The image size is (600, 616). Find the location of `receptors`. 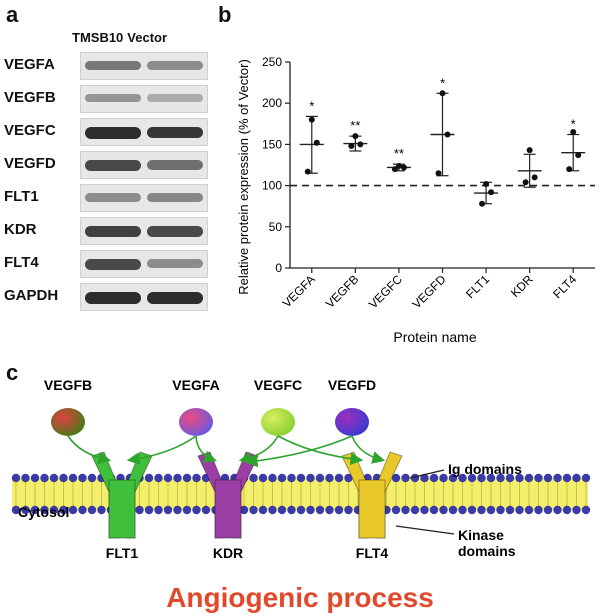

receptors is located at coordinates (247, 495).